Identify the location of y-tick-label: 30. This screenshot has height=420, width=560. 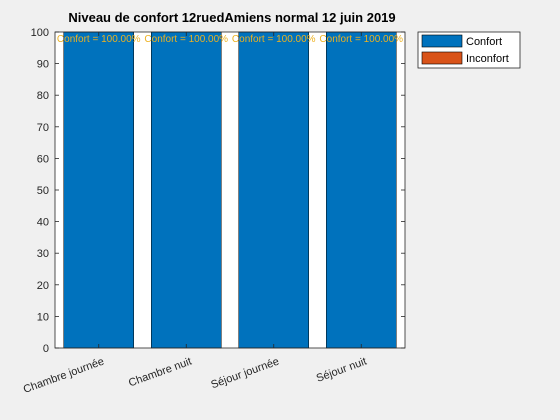
(43, 254).